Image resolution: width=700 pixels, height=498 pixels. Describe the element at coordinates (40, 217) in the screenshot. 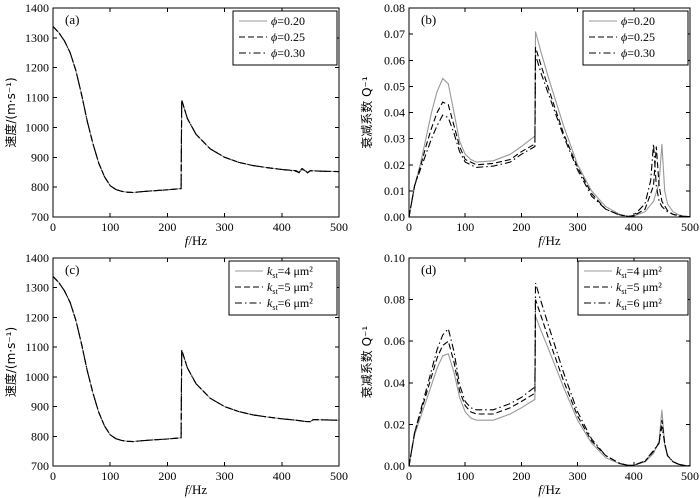

I see `y-tick-label: 700` at that location.